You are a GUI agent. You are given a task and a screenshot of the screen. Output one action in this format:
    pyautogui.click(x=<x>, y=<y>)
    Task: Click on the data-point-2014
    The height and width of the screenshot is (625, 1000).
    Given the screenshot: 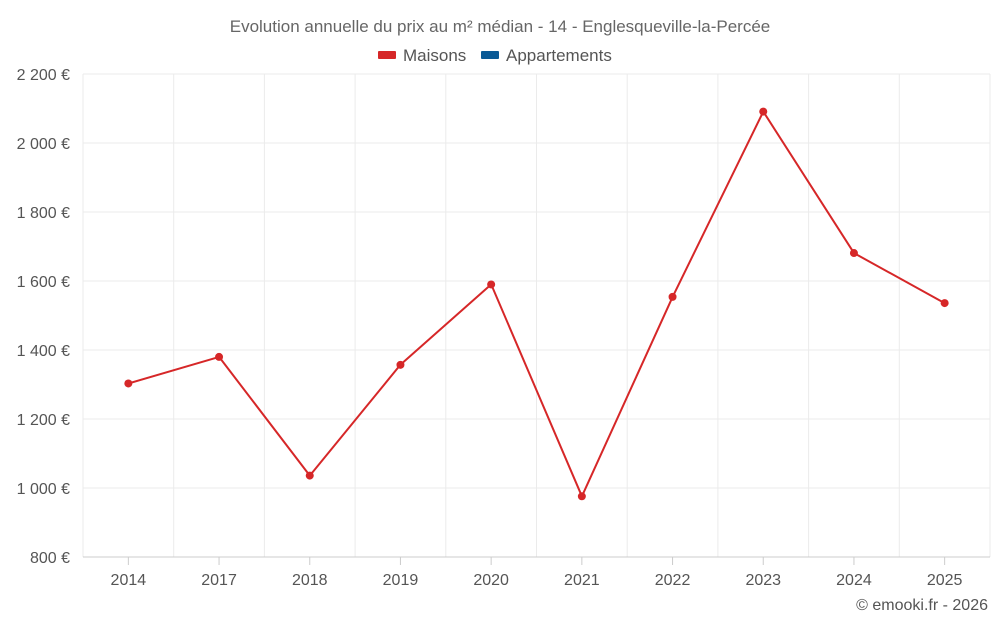 What is the action you would take?
    pyautogui.click(x=128, y=383)
    